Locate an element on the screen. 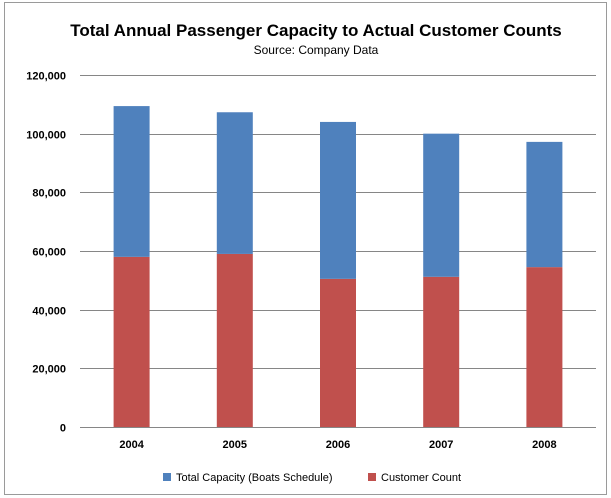  y-tick-label: 40,000 is located at coordinates (49, 312).